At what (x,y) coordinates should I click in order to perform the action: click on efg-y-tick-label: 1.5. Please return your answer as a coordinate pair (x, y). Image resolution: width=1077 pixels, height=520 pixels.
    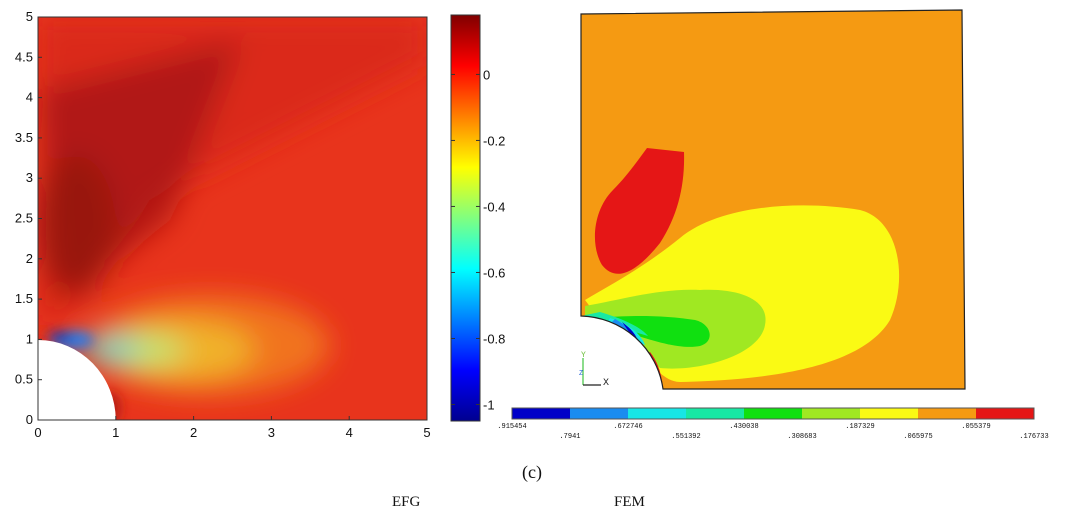
    Looking at the image, I should click on (24, 298).